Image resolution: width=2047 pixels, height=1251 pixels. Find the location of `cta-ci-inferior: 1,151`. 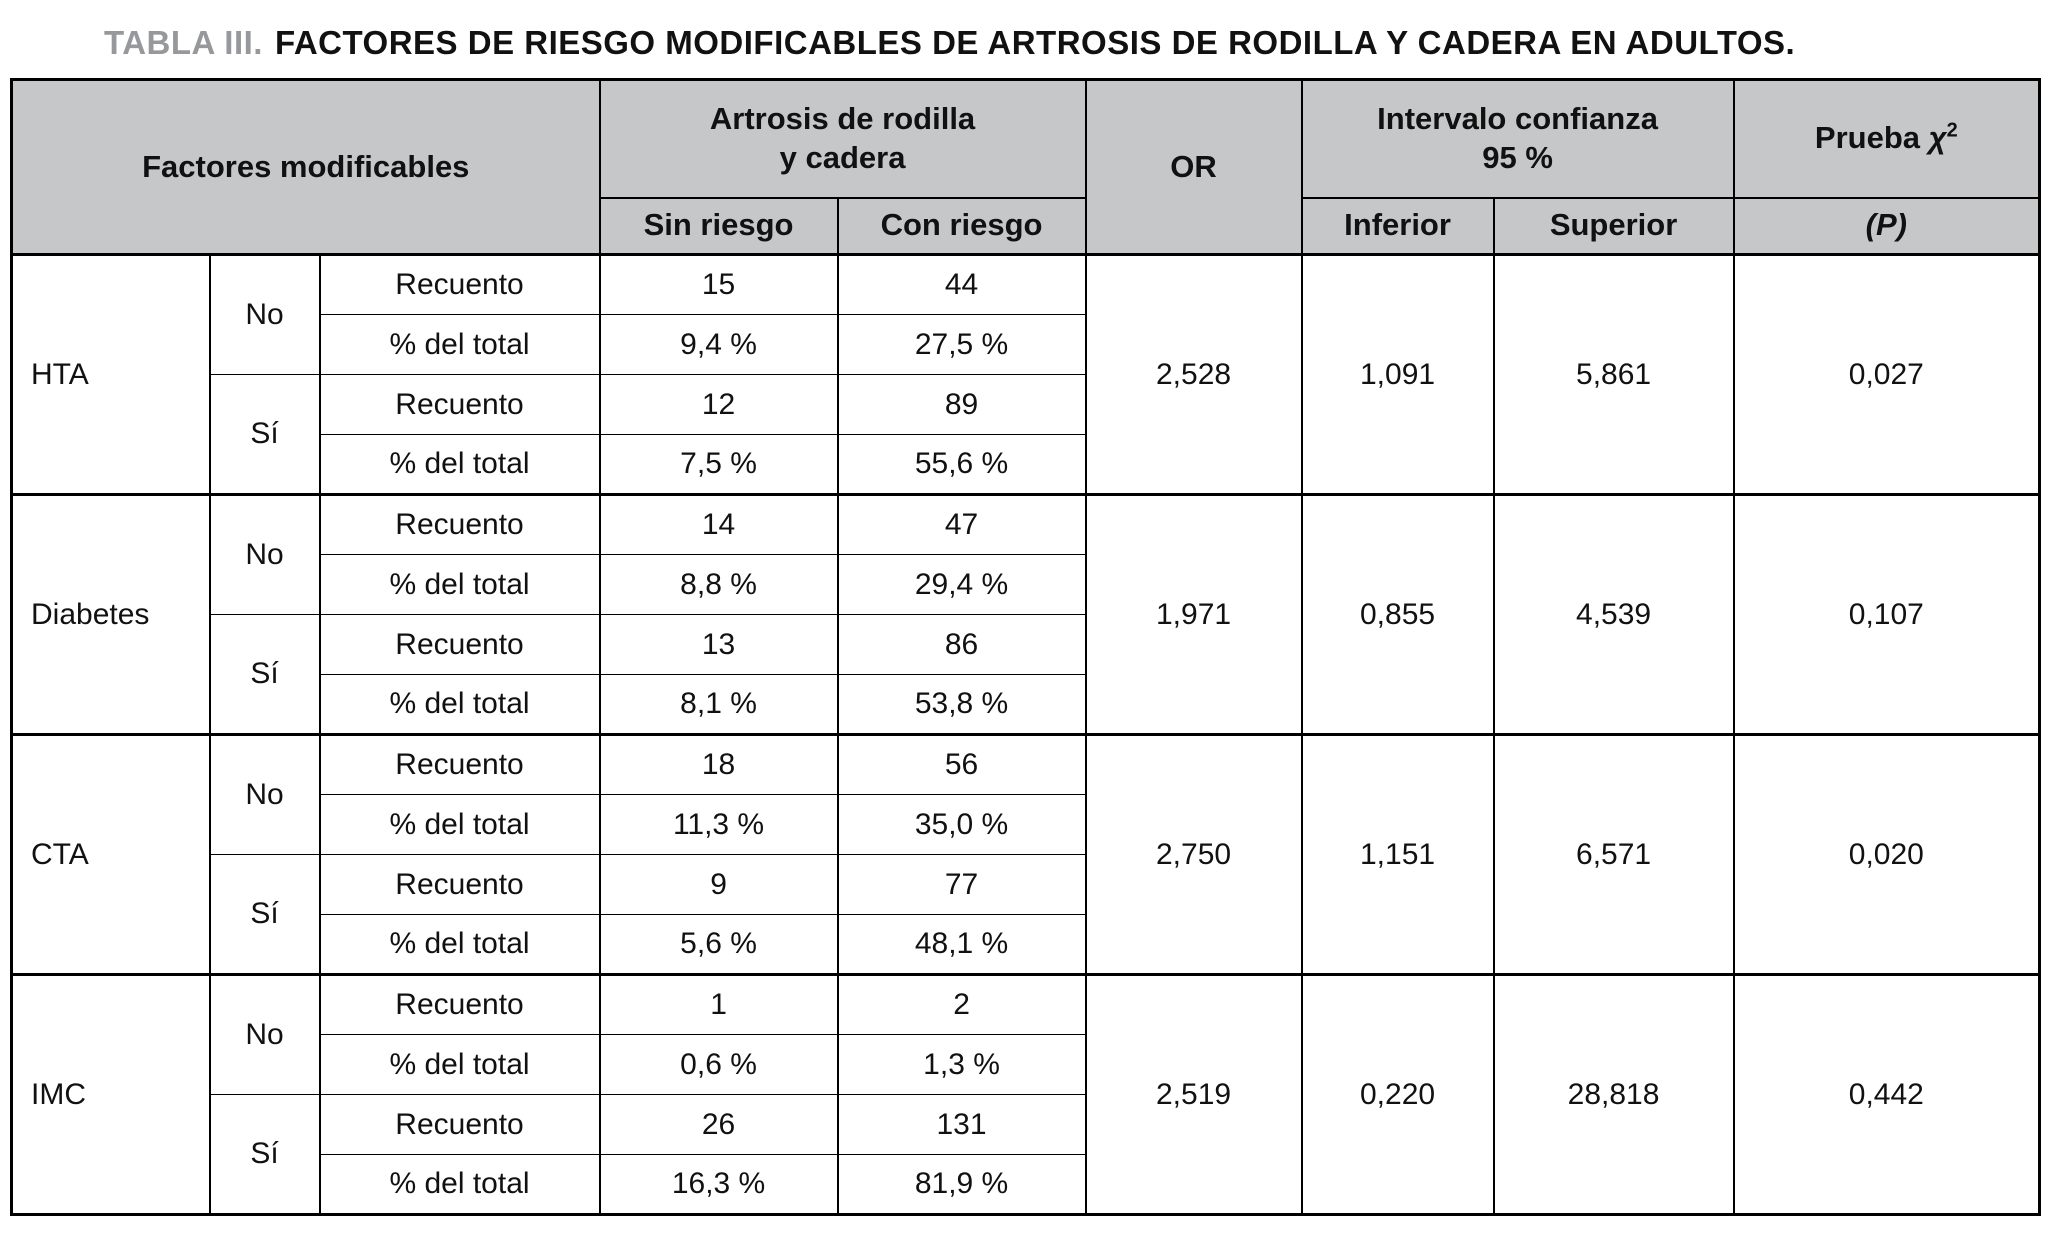

cta-ci-inferior: 1,151 is located at coordinates (1397, 854).